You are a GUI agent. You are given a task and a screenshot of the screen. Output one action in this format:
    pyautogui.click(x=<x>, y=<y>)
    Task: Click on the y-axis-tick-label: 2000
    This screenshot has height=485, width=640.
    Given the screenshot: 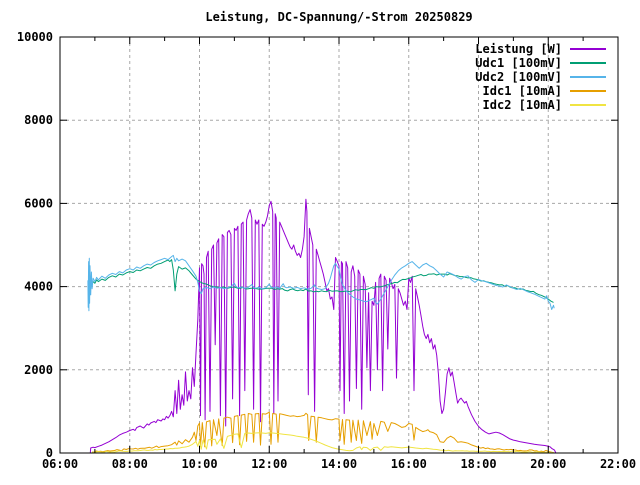 What is the action you would take?
    pyautogui.click(x=38, y=370)
    